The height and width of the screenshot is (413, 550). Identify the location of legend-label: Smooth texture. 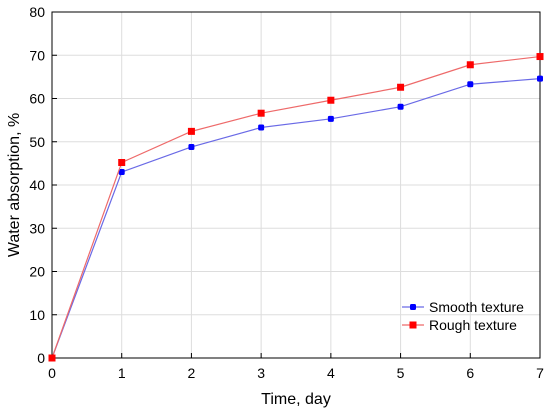
(476, 307).